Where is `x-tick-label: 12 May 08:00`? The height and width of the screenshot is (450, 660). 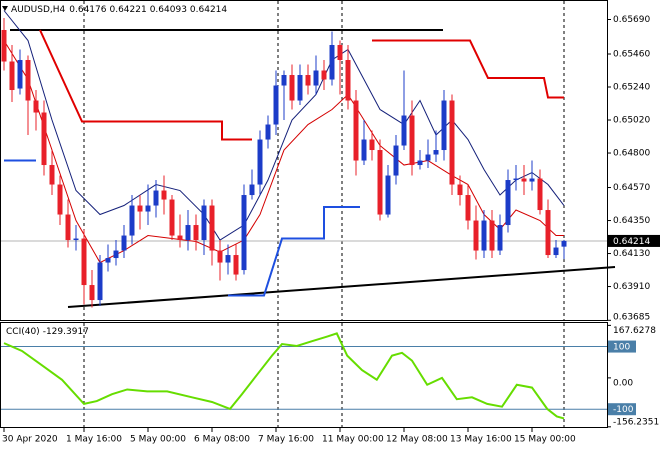
x-tick-label: 12 May 08:00 is located at coordinates (417, 440).